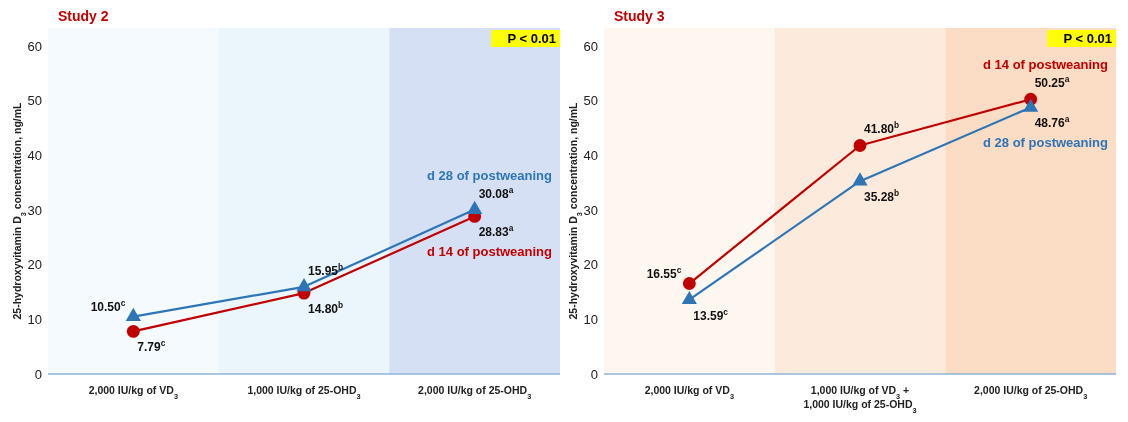  What do you see at coordinates (326, 308) in the screenshot?
I see `data-label: 14.80$^{b}$` at bounding box center [326, 308].